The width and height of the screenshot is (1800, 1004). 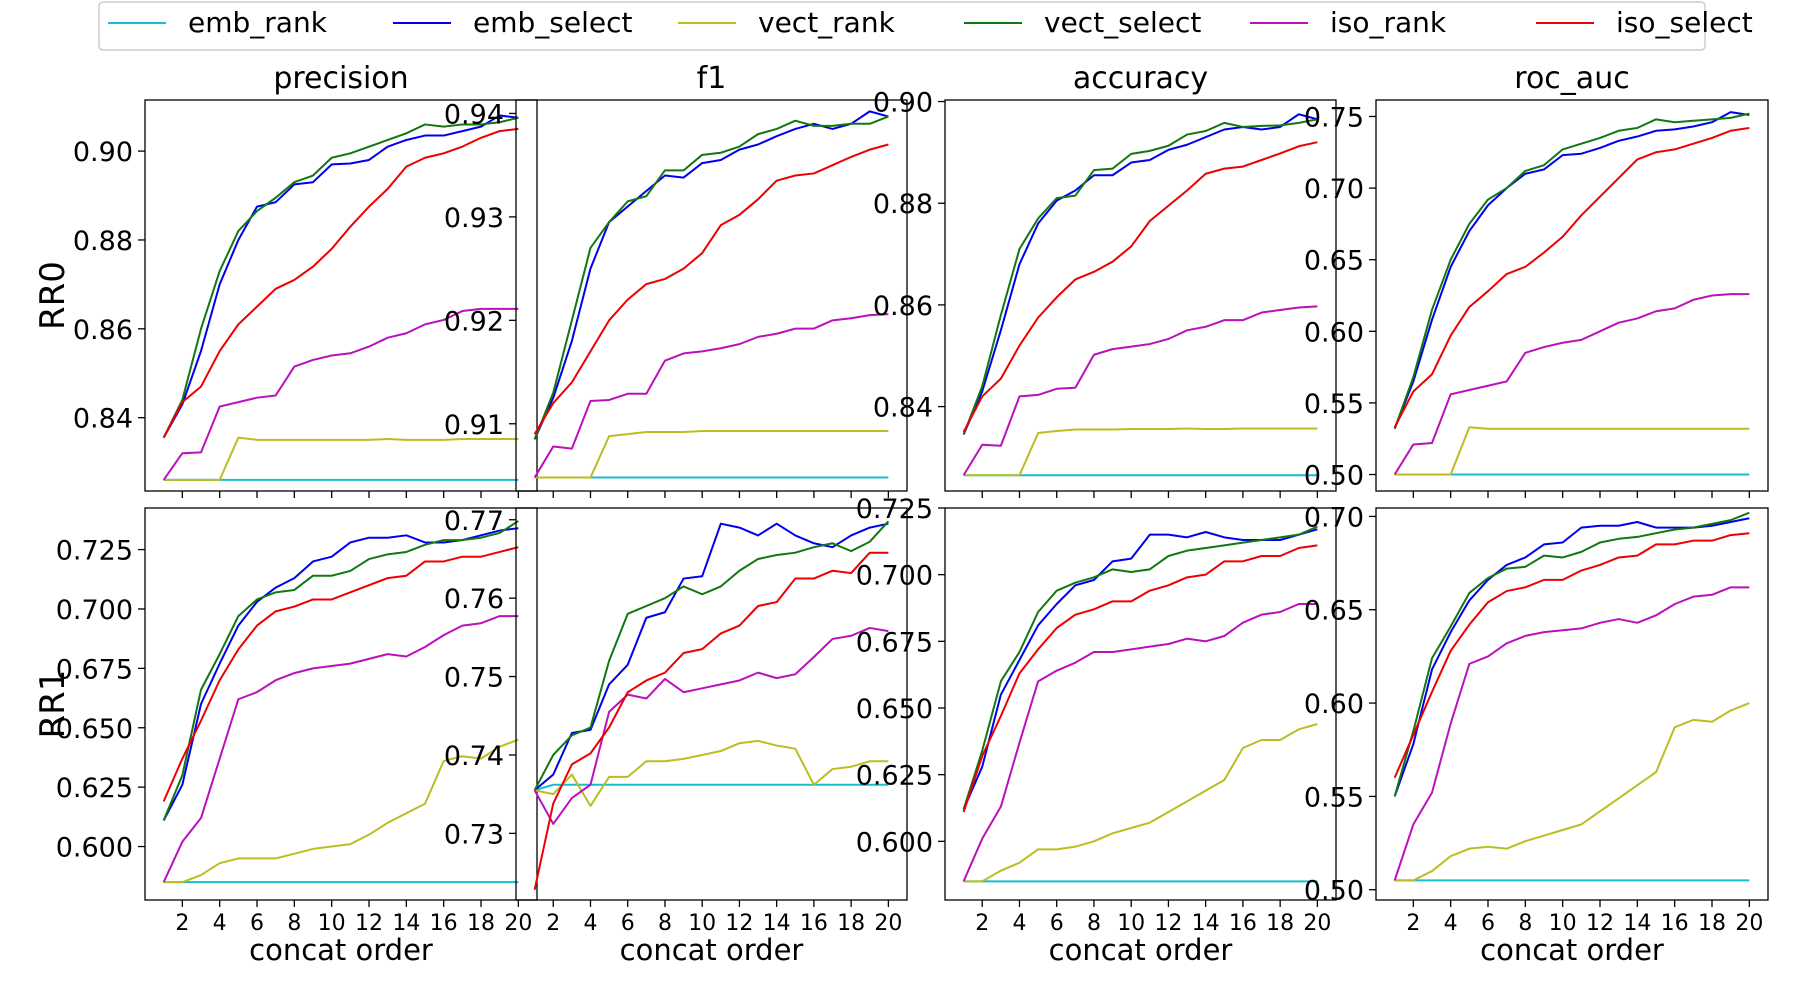 I want to click on legend-entry-iso-rank: iso_rank, so click(x=1348, y=22).